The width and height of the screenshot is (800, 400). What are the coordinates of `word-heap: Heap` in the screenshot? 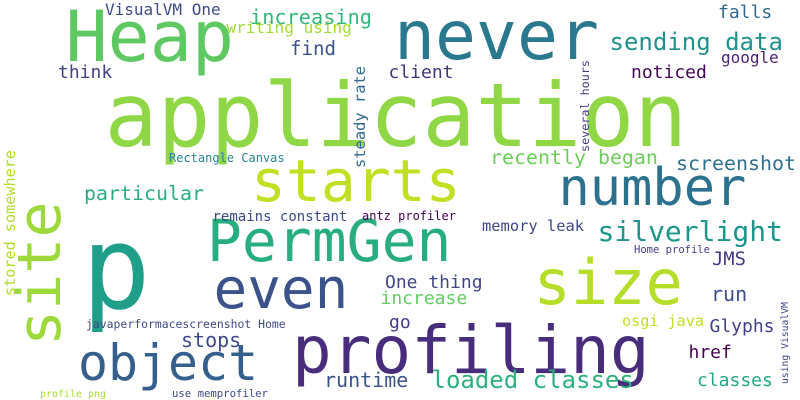 It's located at (150, 39).